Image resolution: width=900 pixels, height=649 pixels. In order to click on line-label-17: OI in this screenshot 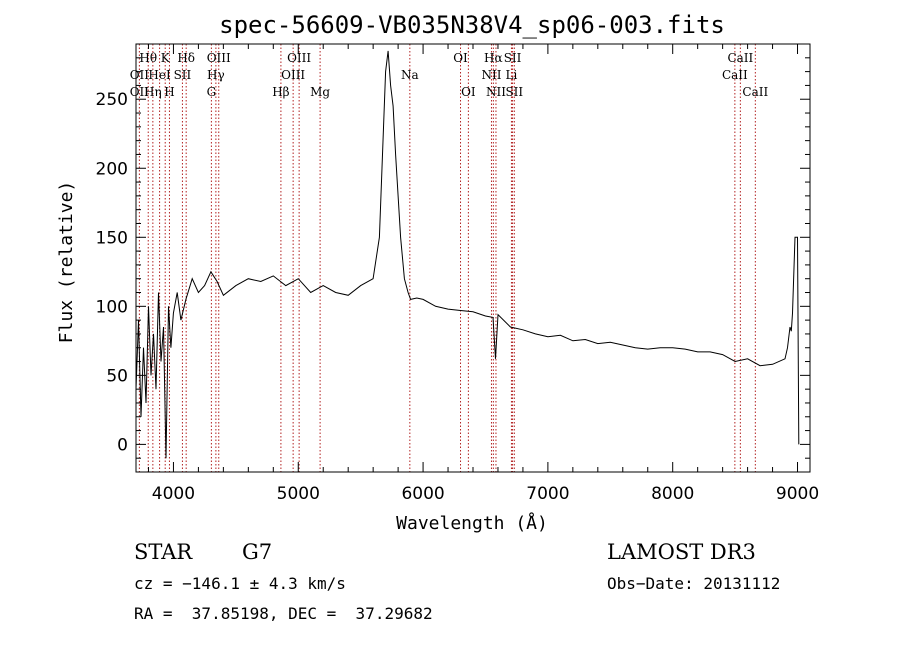, I will do `click(460, 58)`.